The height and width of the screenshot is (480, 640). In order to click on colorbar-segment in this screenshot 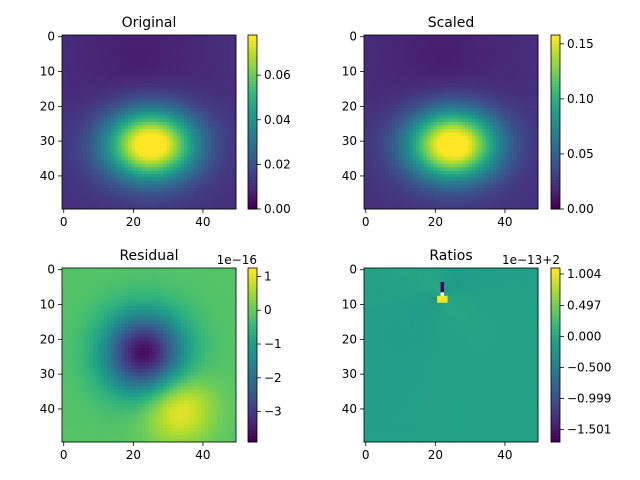, I will do `click(252, 126)`.